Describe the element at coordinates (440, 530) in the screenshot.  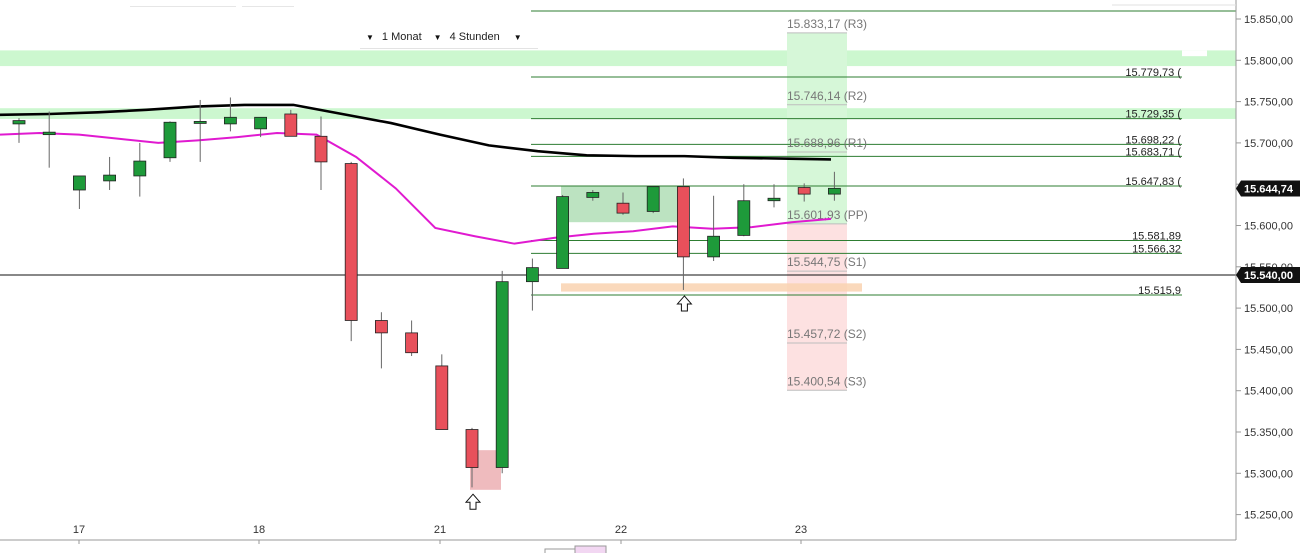
I see `x-tick-label: 21` at that location.